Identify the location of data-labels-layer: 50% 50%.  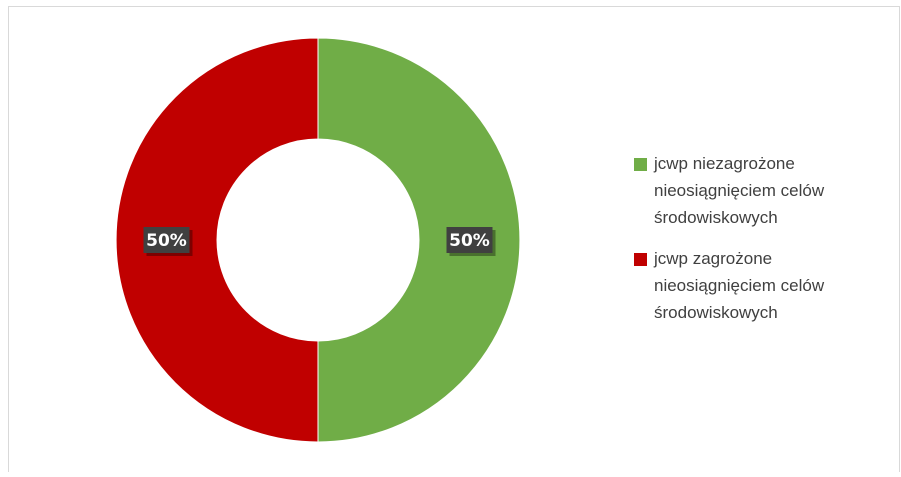
(319, 241).